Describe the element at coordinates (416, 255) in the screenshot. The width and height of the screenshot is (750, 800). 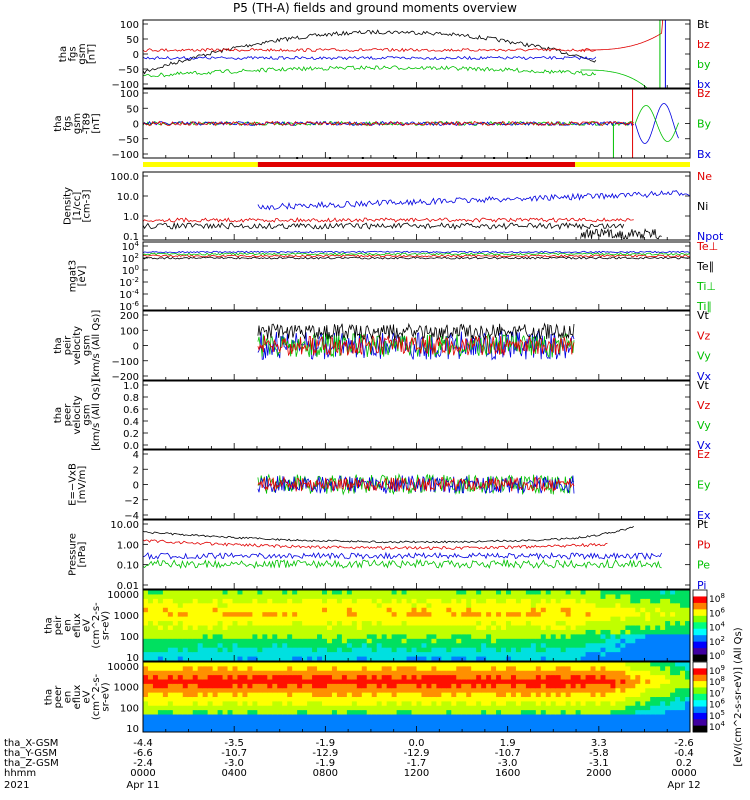
I see `panel-4-traces` at that location.